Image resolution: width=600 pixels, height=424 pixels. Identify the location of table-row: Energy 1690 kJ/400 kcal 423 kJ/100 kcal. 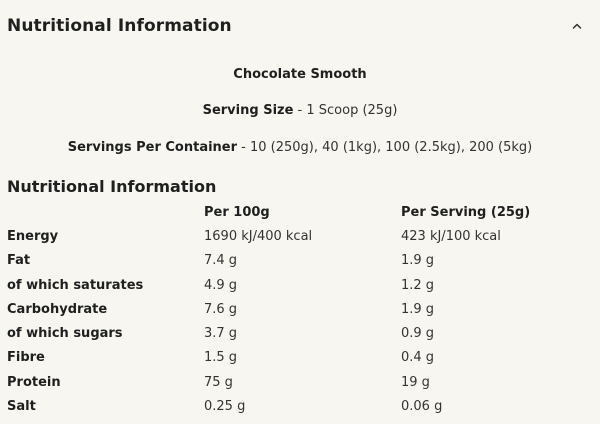
(294, 236).